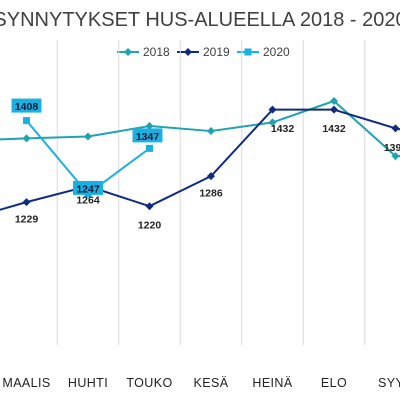 The width and height of the screenshot is (400, 400). I want to click on data-label: 1286, so click(211, 194).